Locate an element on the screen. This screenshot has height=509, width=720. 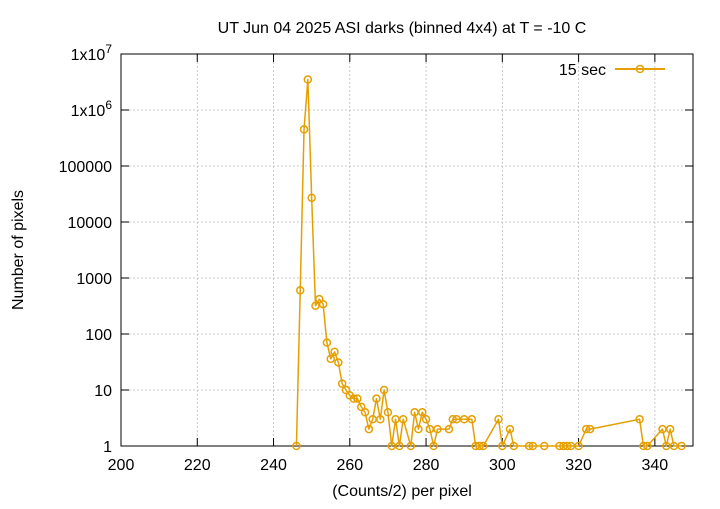
y-tick-label: 1000 is located at coordinates (94, 279).